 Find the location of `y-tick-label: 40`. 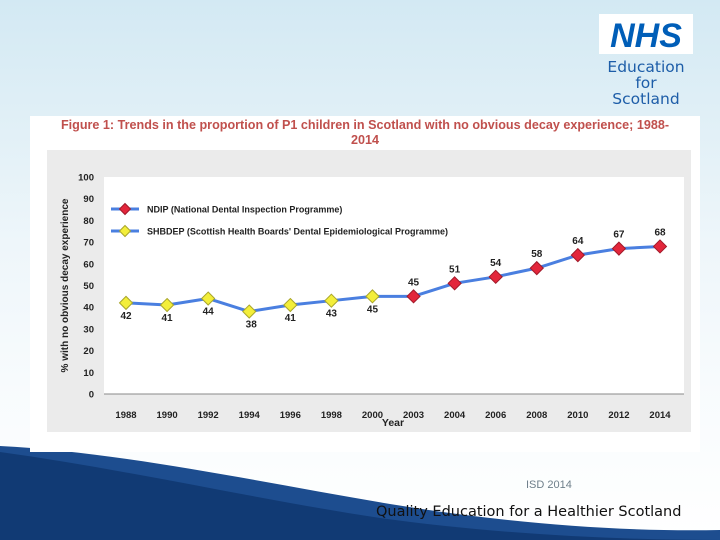

y-tick-label: 40 is located at coordinates (88, 308).